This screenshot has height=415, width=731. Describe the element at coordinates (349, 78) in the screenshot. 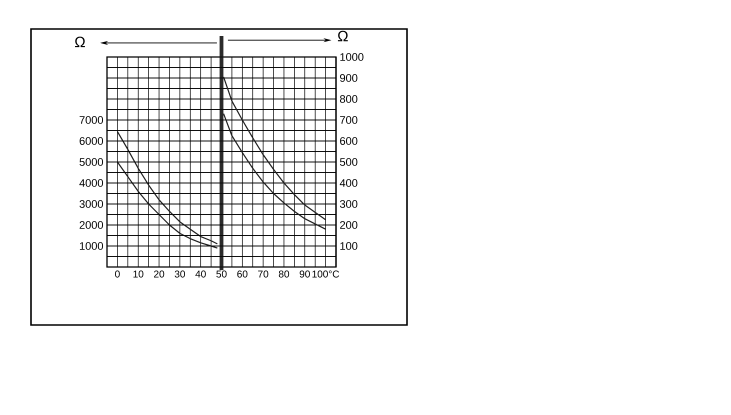

I see `y2-tick-label: 900` at that location.